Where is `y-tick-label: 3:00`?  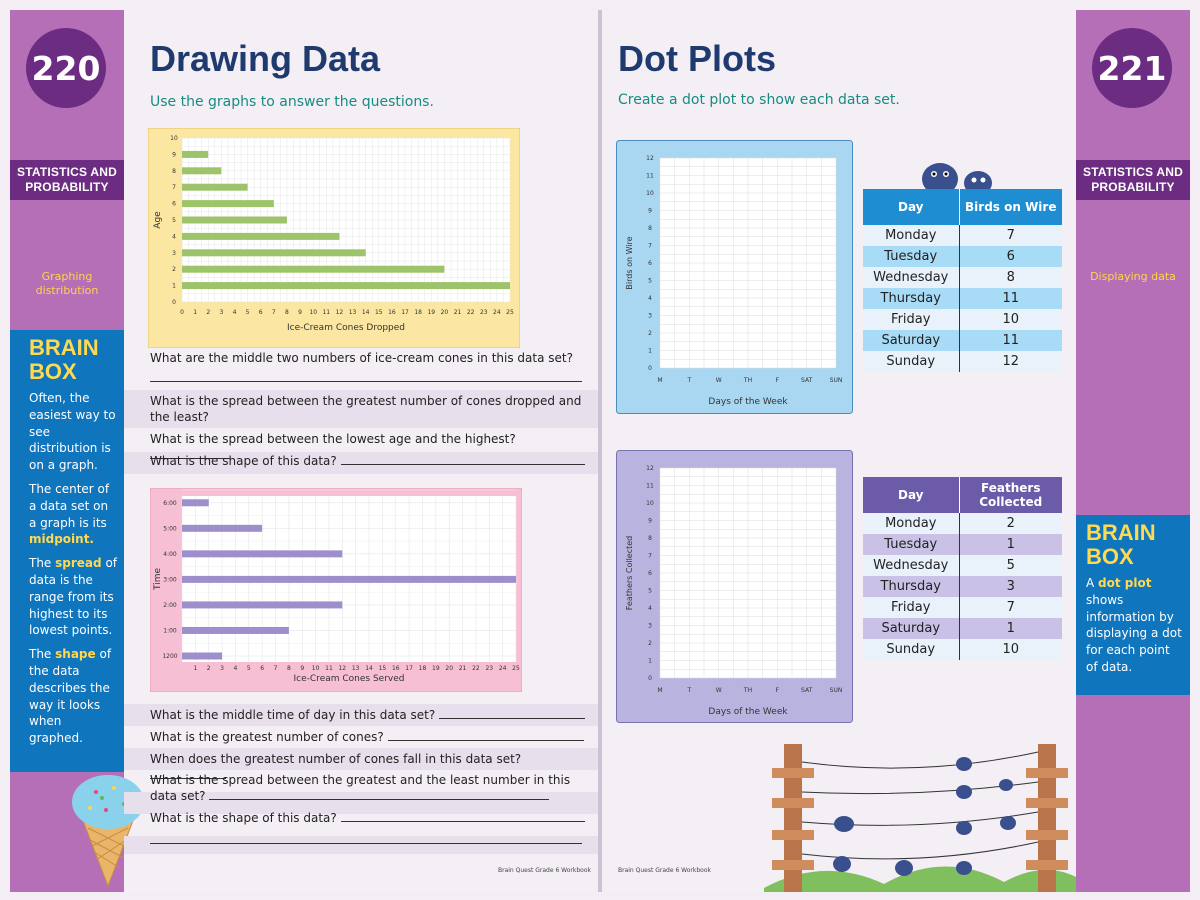
y-tick-label: 3:00 is located at coordinates (170, 579).